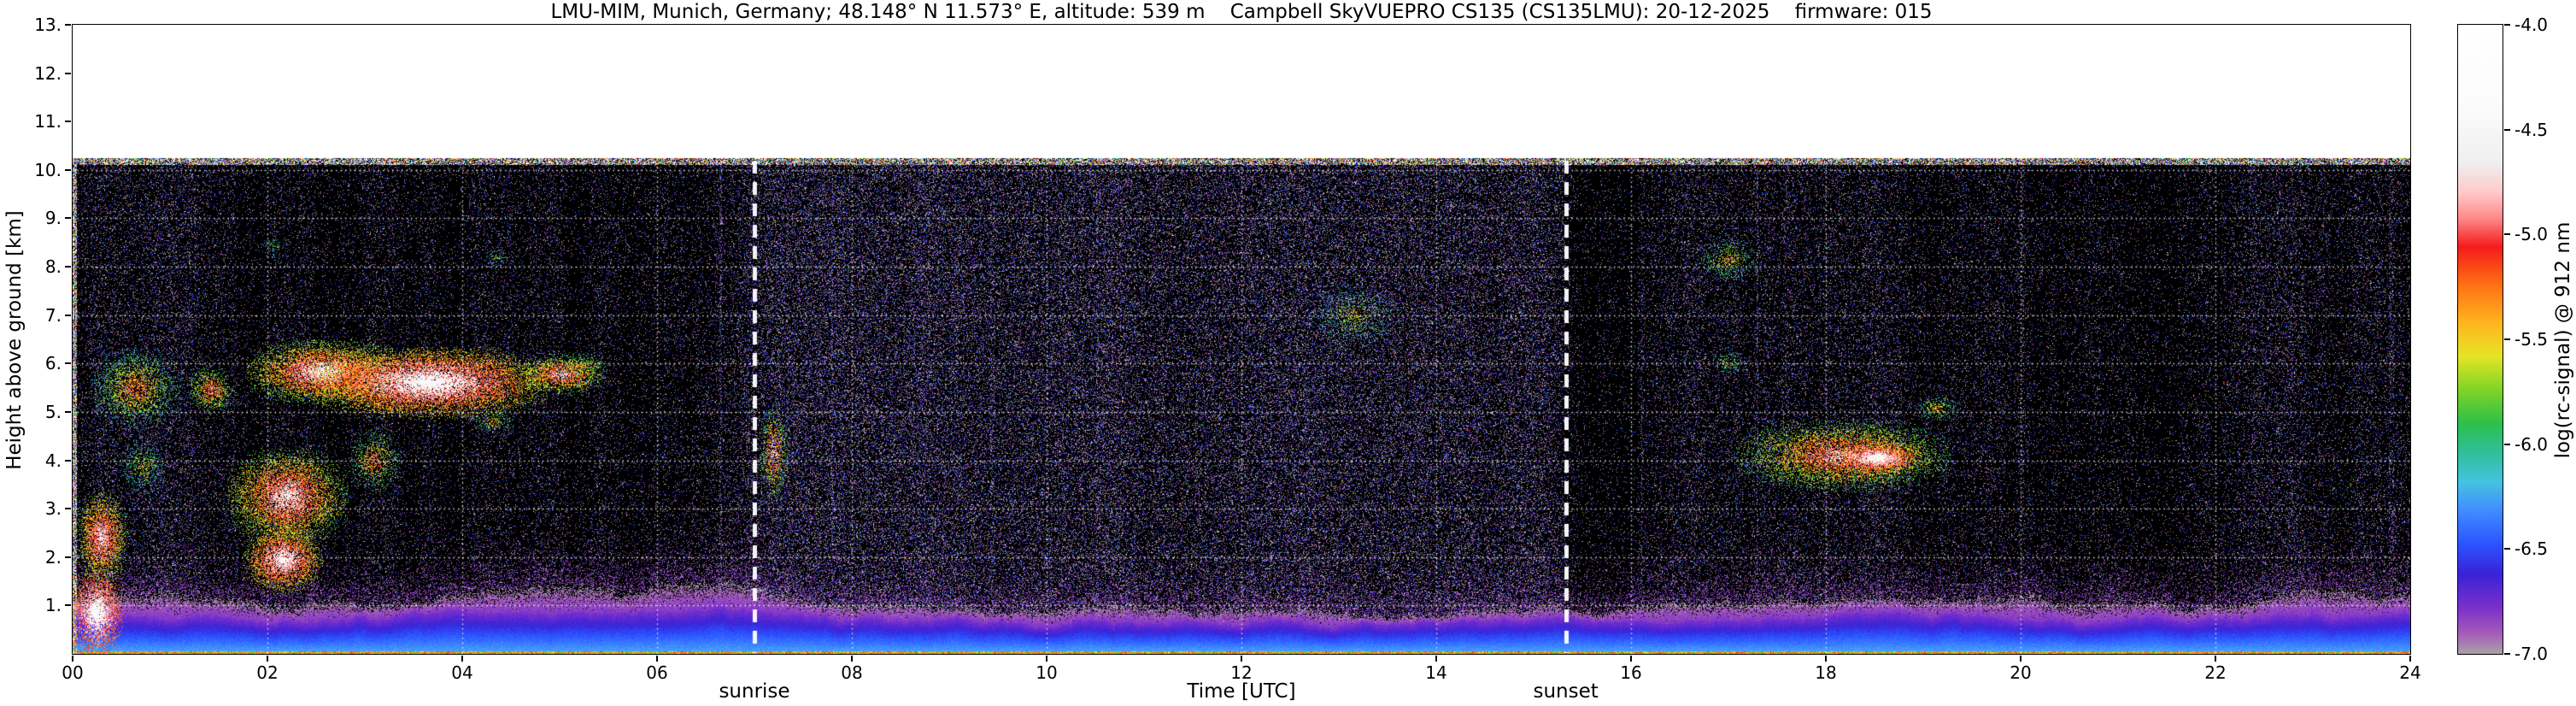  Describe the element at coordinates (2531, 549) in the screenshot. I see `colorbar-tick-label: -6.5` at that location.